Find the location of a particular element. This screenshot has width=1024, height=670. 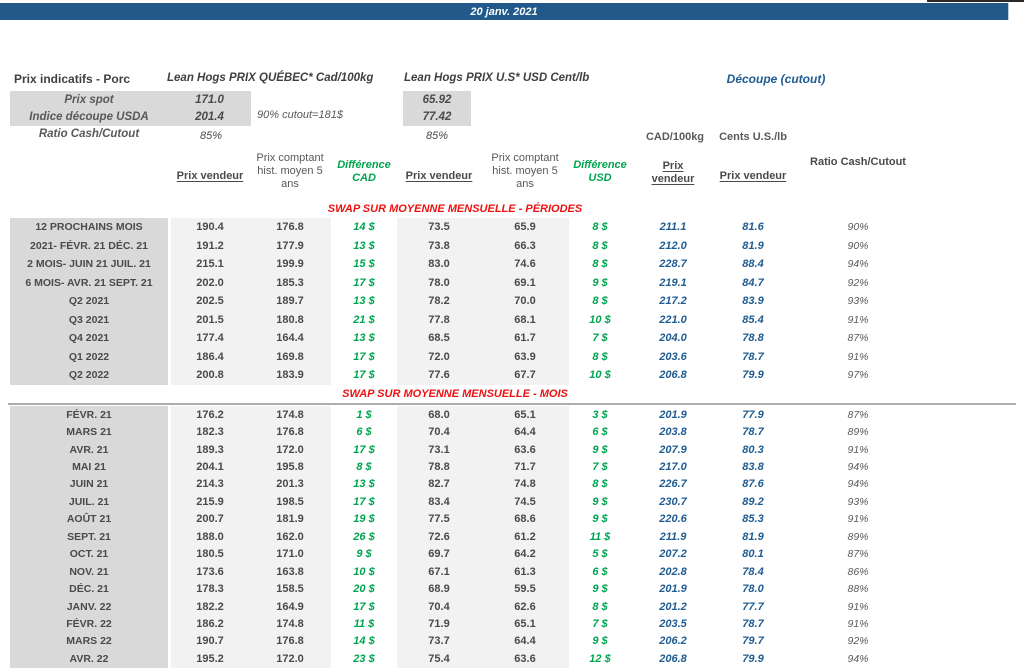

date-banner: 20 janv. 2021 is located at coordinates (504, 11).